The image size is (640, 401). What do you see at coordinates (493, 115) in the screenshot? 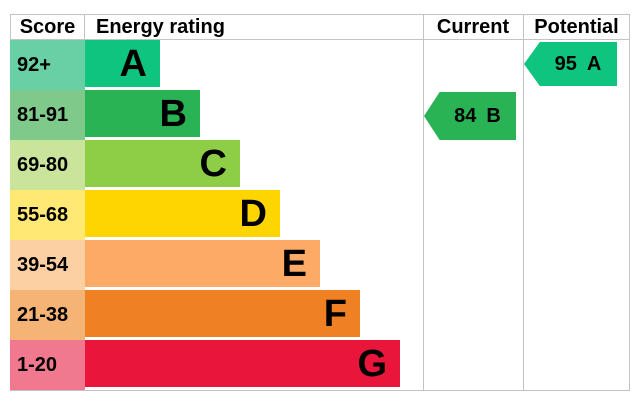
I see `current-rating-letter: B` at bounding box center [493, 115].